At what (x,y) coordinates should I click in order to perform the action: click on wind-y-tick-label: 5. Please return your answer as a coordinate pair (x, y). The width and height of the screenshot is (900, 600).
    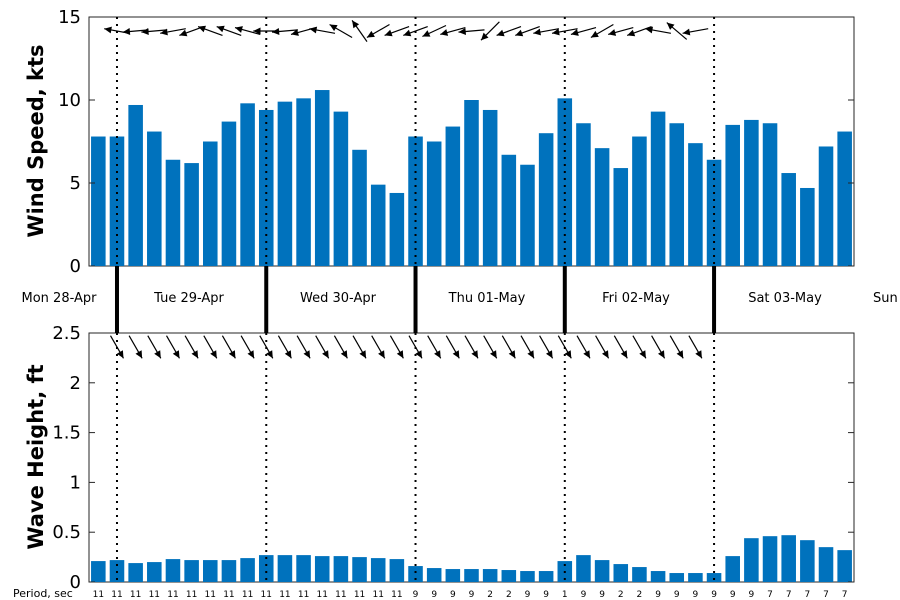
    Looking at the image, I should click on (75, 183).